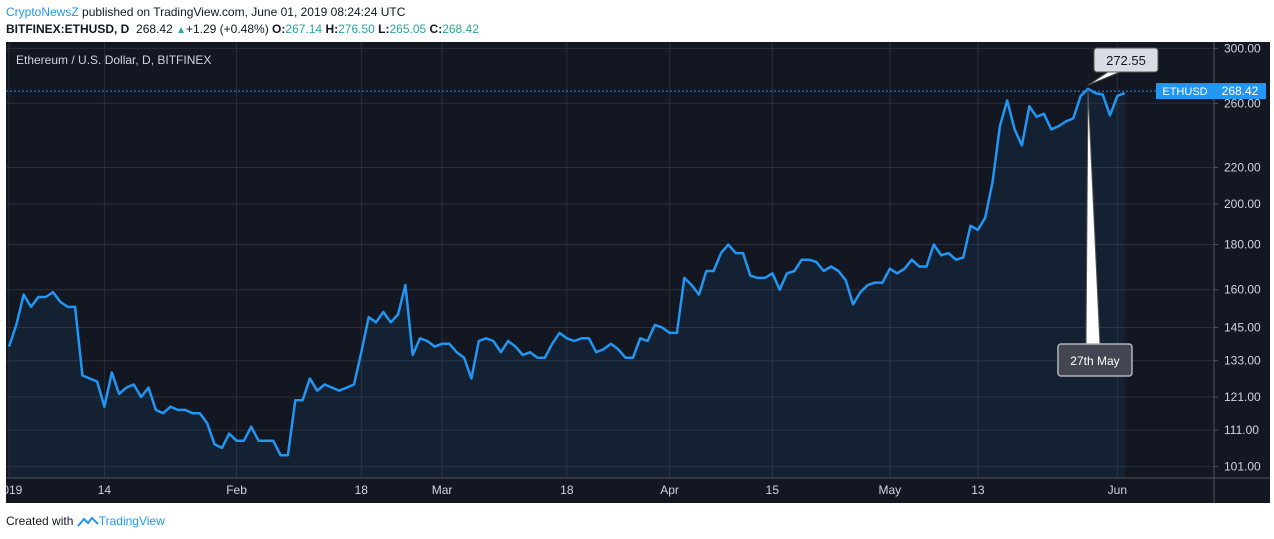  What do you see at coordinates (978, 490) in the screenshot?
I see `x-tick-label: 13` at bounding box center [978, 490].